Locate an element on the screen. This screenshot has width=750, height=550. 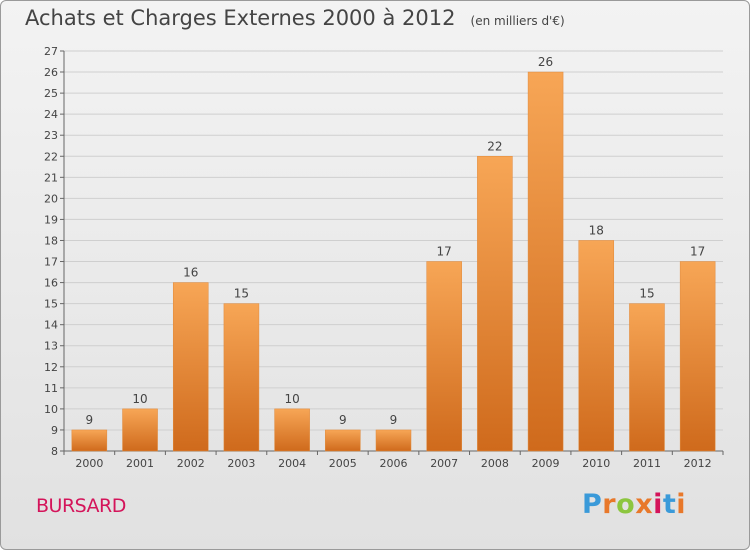
bar-2011 is located at coordinates (647, 377).